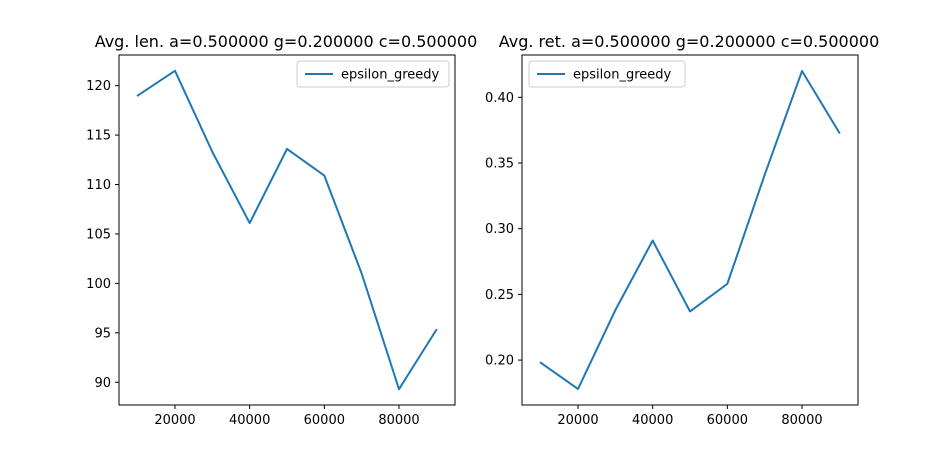 This screenshot has height=455, width=952. What do you see at coordinates (499, 163) in the screenshot?
I see `y-tick-label: 0.35` at bounding box center [499, 163].